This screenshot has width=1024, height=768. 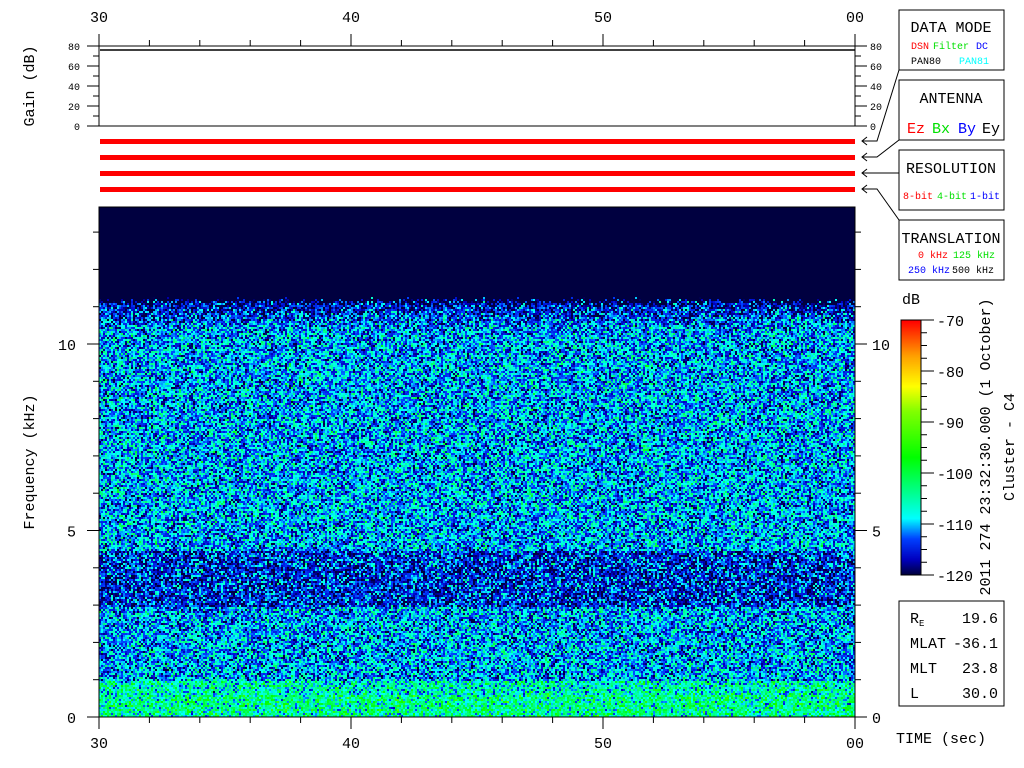 I want to click on orbit-label-l: L, so click(x=914, y=694).